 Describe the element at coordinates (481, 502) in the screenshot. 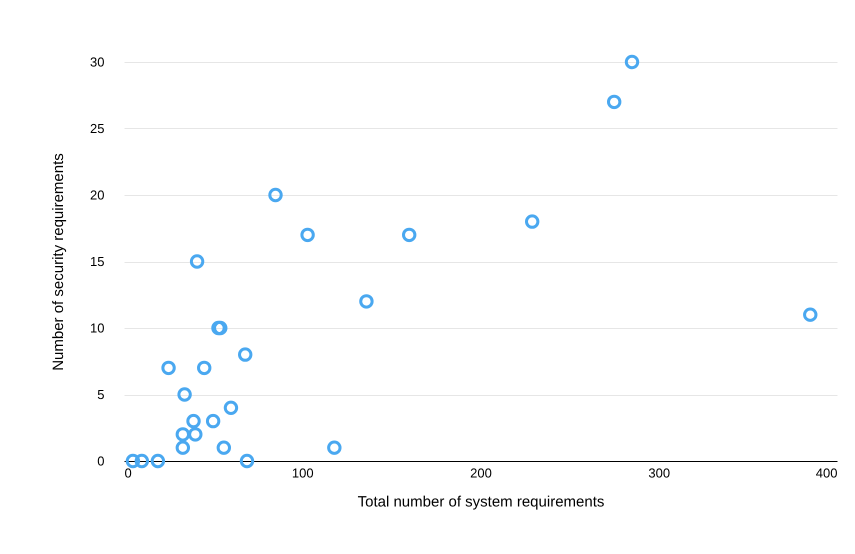

I see `x-axis-title: Total number of system requirements` at that location.